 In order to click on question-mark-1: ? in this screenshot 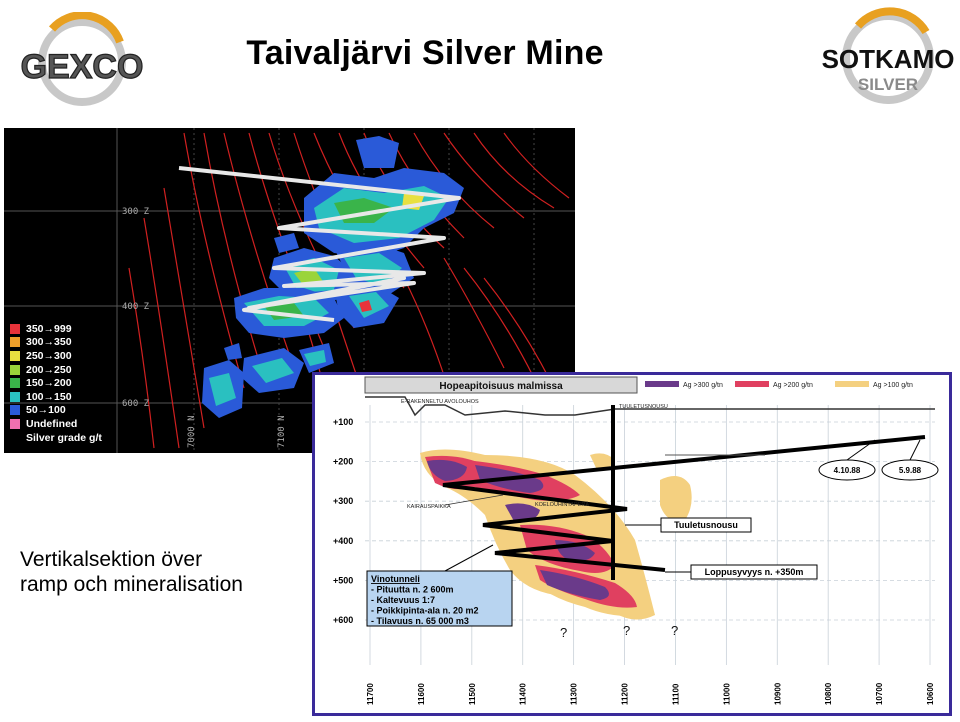, I will do `click(563, 632)`.